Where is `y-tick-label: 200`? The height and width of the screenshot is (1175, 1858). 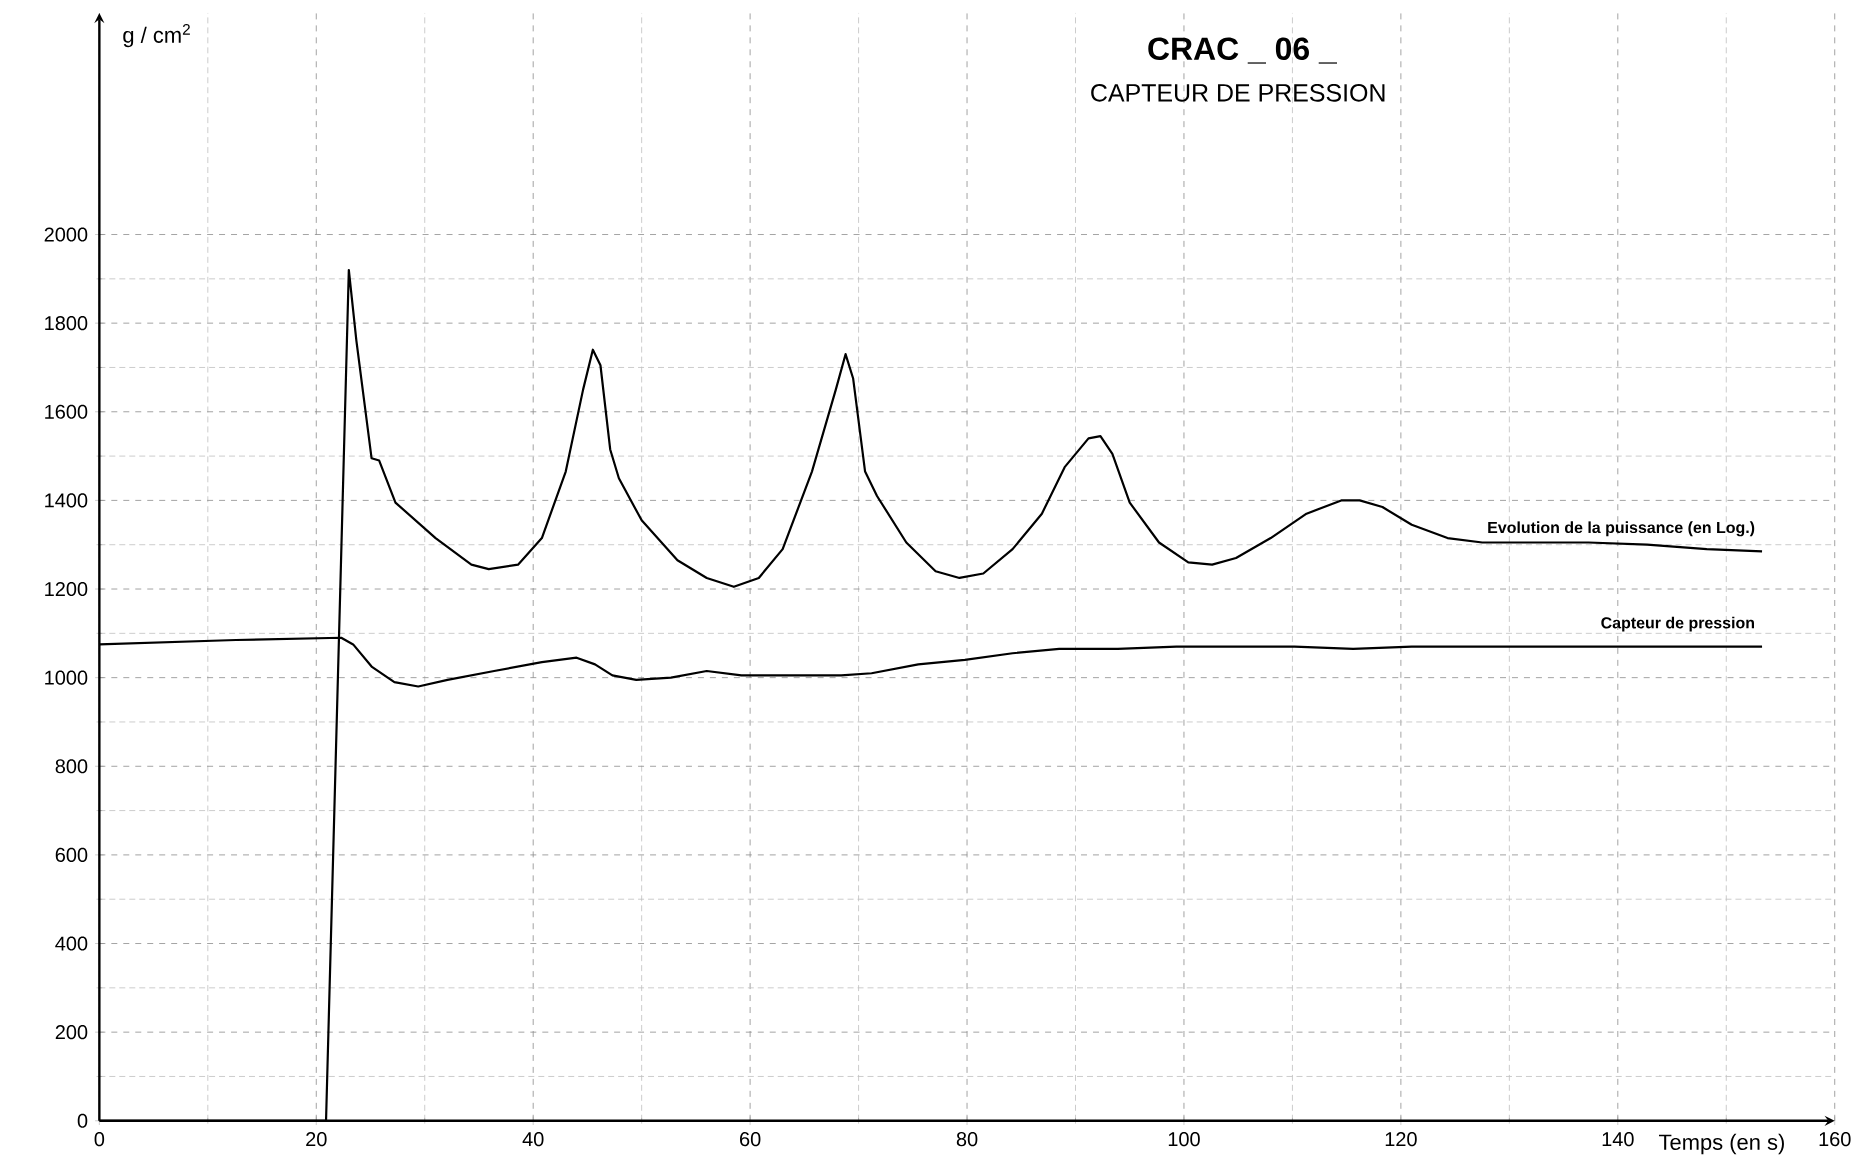 y-tick-label: 200 is located at coordinates (71, 1032).